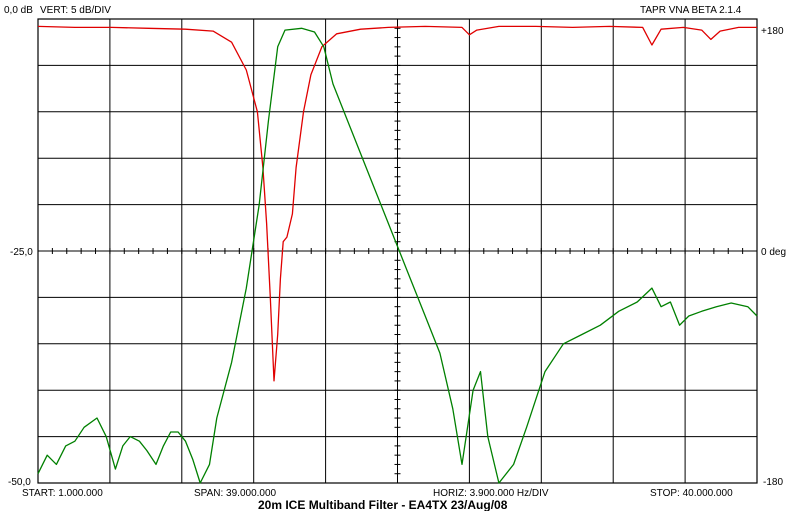  I want to click on span-label: SPAN: 39.000.000, so click(235, 493).